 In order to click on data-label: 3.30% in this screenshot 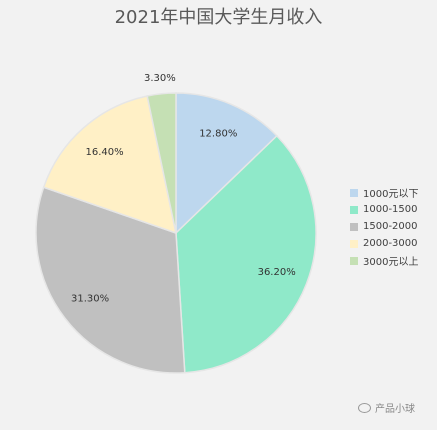, I will do `click(160, 78)`.